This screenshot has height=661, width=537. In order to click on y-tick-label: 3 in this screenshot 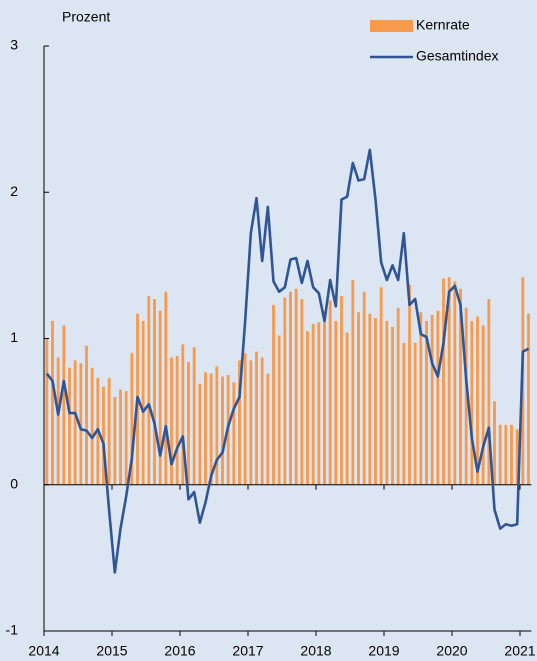, I will do `click(14, 45)`.